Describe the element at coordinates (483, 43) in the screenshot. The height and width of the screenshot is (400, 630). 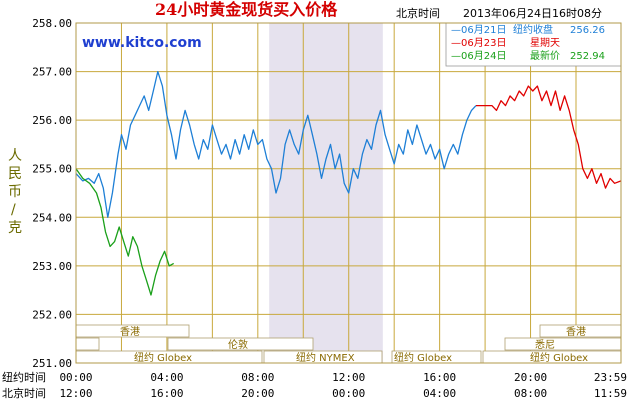
I see `legend-date-2: 06月23日` at that location.